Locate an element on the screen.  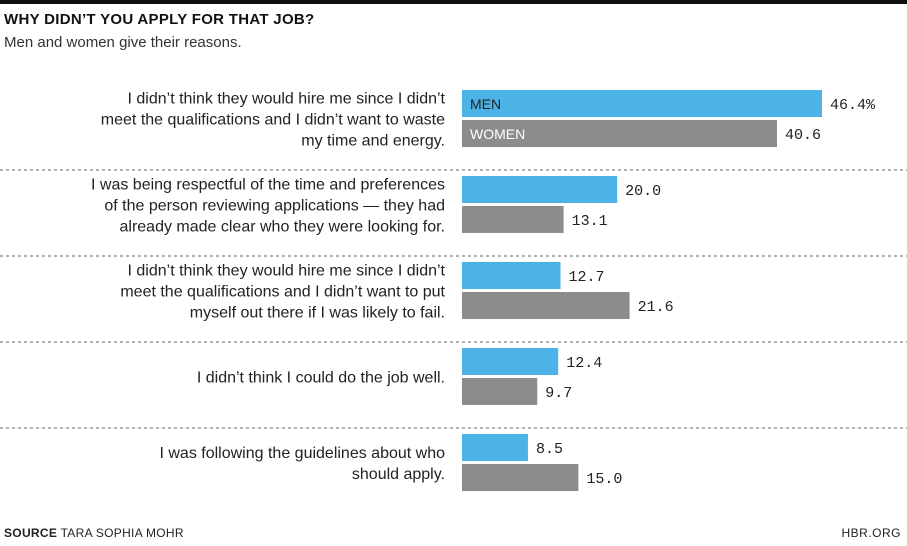
source-text: TARA SOPHIA MOHR is located at coordinates (122, 533).